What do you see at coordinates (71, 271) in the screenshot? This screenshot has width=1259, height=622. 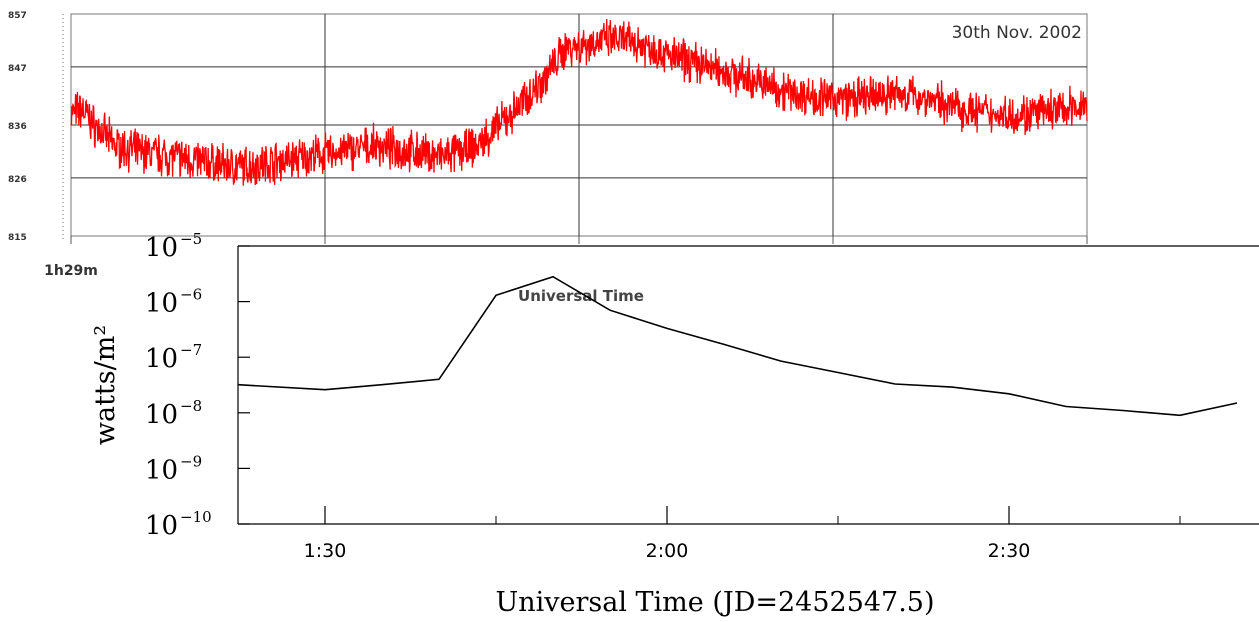 I see `top-x-tick-label: 1h29m` at bounding box center [71, 271].